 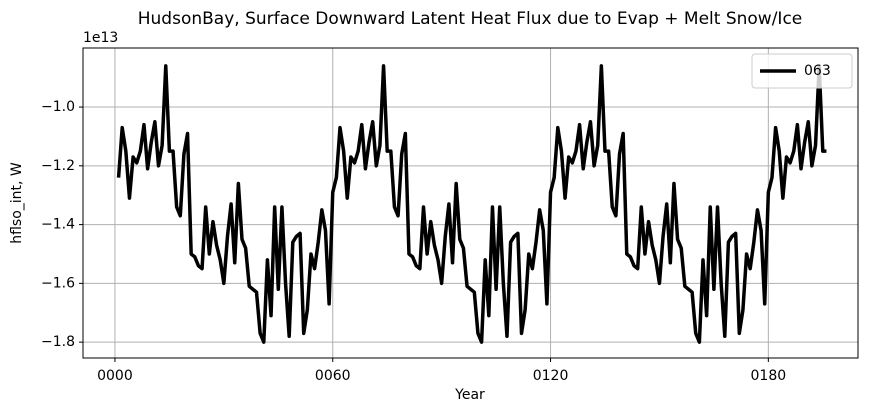 What do you see at coordinates (469, 395) in the screenshot?
I see `x-axis-label: Year` at bounding box center [469, 395].